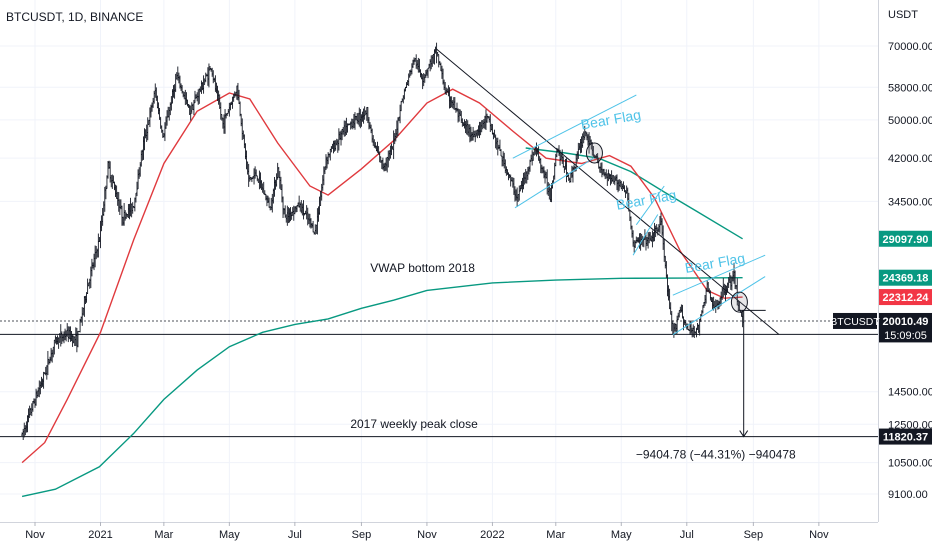  I want to click on price-tag: 22312.24, so click(905, 297).